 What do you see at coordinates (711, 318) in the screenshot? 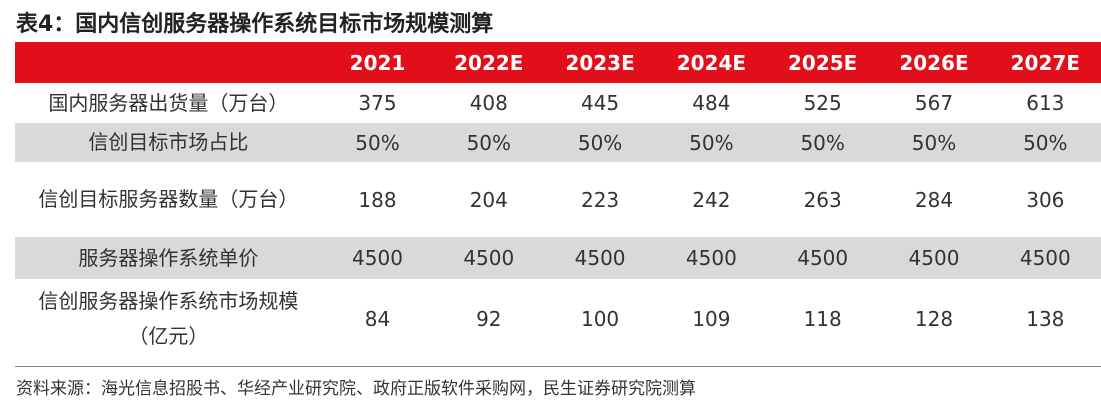
I see `table-cell: 109` at bounding box center [711, 318].